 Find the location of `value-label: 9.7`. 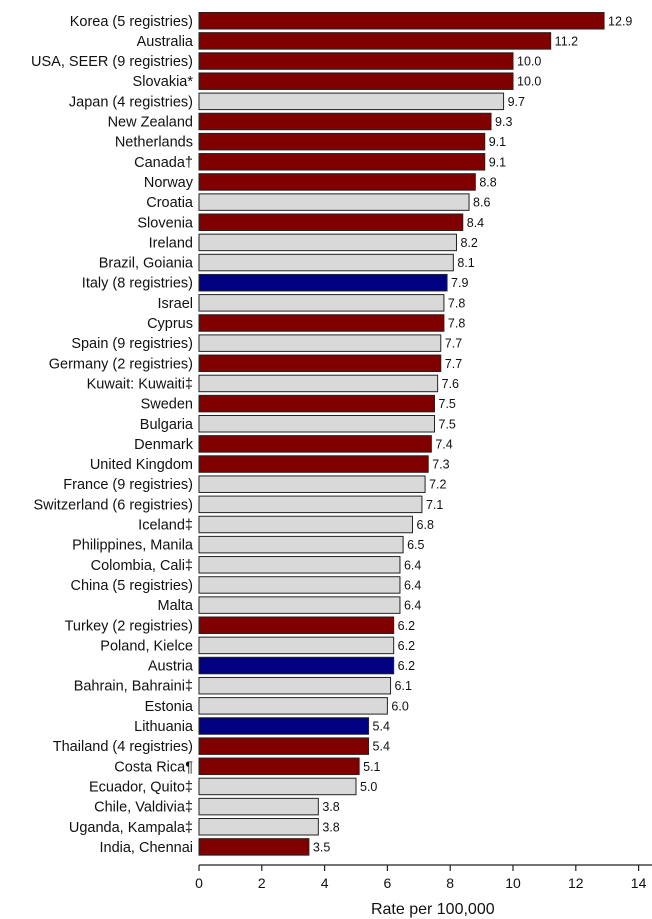

value-label: 9.7 is located at coordinates (516, 102).